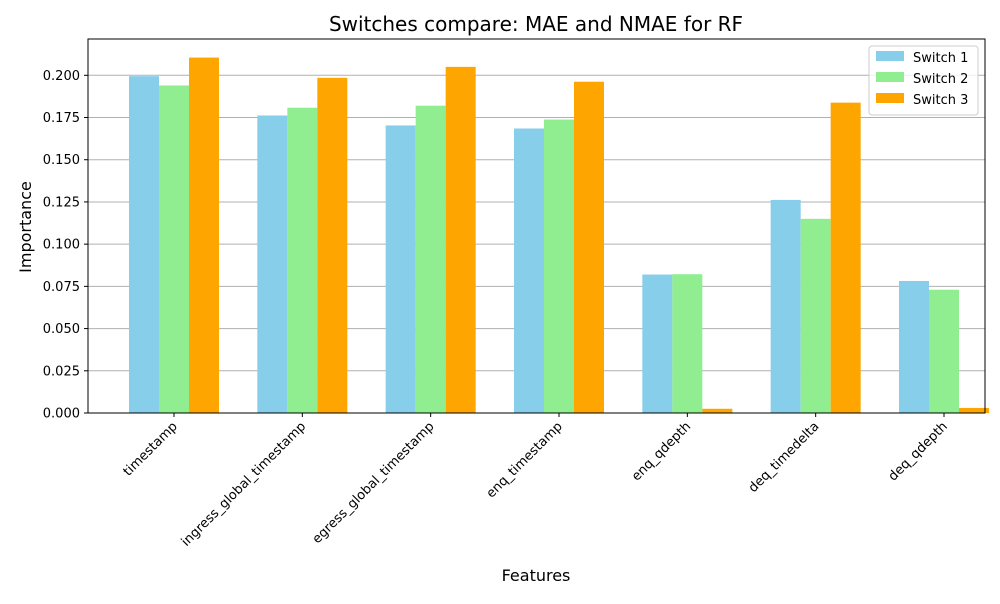 This screenshot has width=1000, height=604. What do you see at coordinates (61, 118) in the screenshot?
I see `y-tick-label: 0.175` at bounding box center [61, 118].